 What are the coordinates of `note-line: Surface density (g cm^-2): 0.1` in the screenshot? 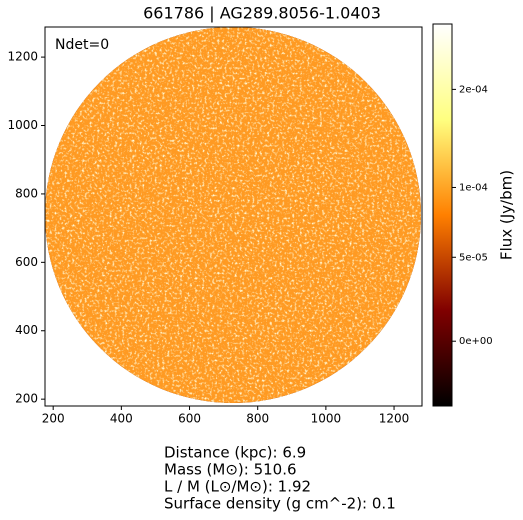 It's located at (280, 504).